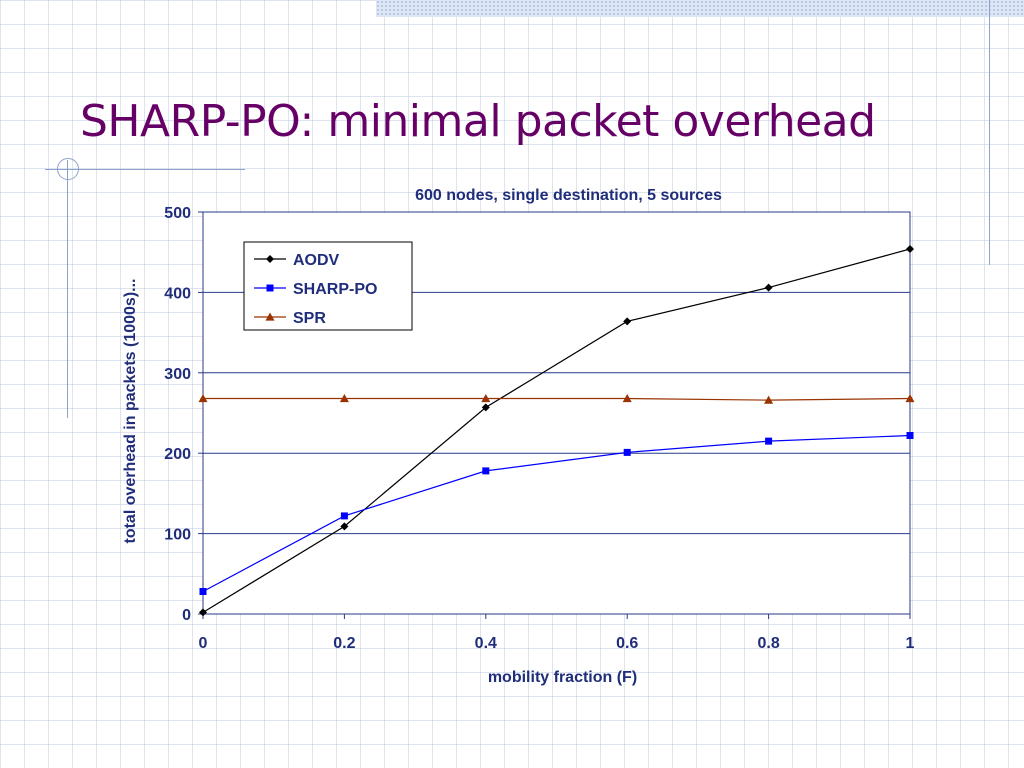 The width and height of the screenshot is (1024, 768). I want to click on circle-decoration, so click(68, 169).